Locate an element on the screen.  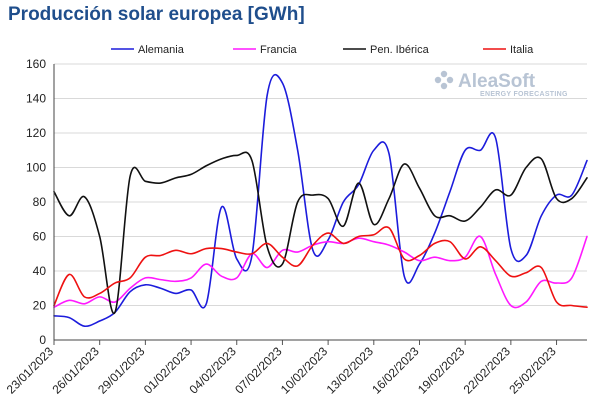
y-tick-label: 60 is located at coordinates (40, 237).